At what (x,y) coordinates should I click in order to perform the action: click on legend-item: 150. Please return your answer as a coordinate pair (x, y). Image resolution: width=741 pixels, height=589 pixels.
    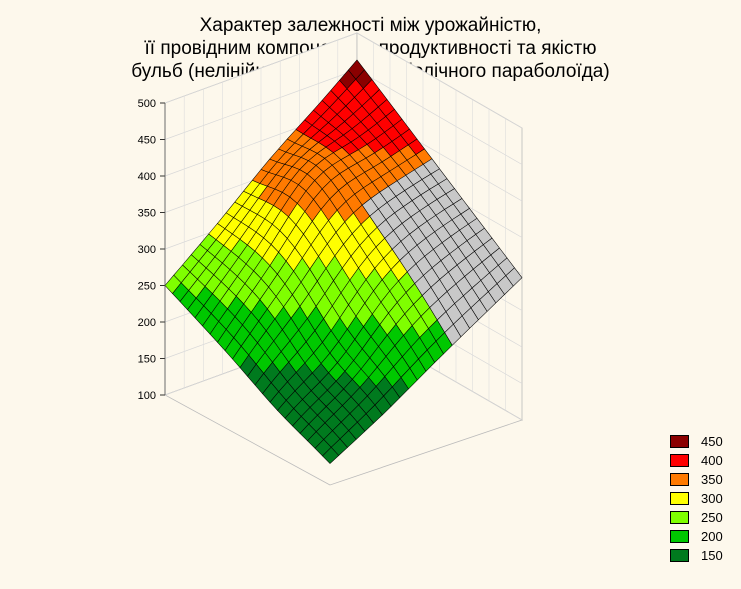
    Looking at the image, I should click on (703, 556).